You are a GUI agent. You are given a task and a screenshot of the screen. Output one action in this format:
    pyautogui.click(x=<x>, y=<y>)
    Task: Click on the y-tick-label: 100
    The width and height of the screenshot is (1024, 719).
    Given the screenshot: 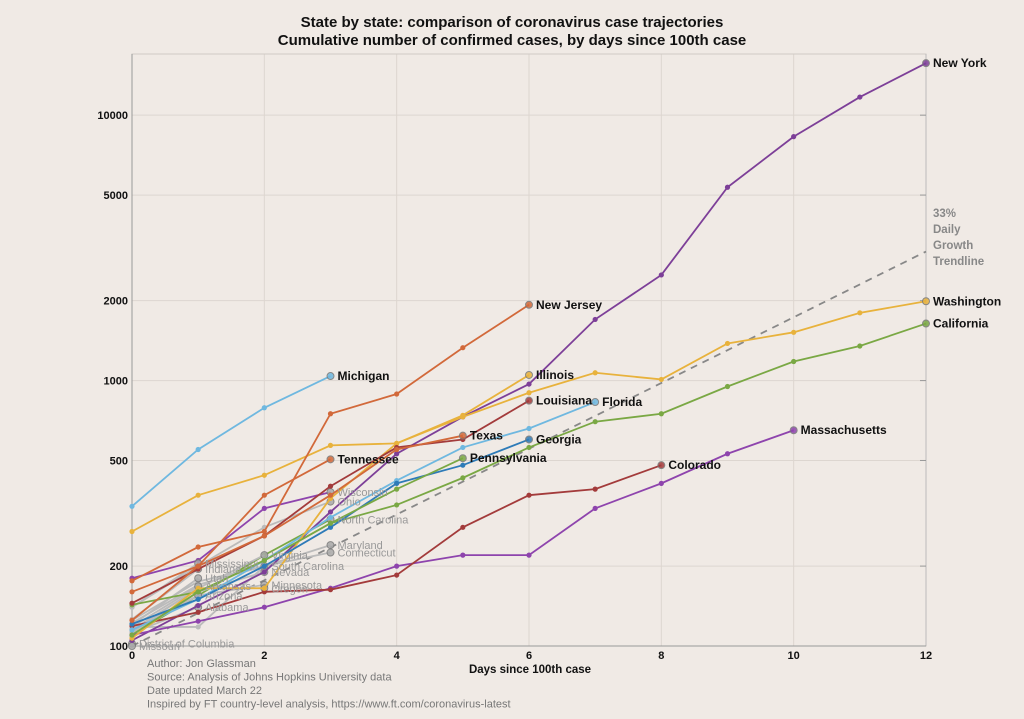 What is the action you would take?
    pyautogui.click(x=119, y=647)
    